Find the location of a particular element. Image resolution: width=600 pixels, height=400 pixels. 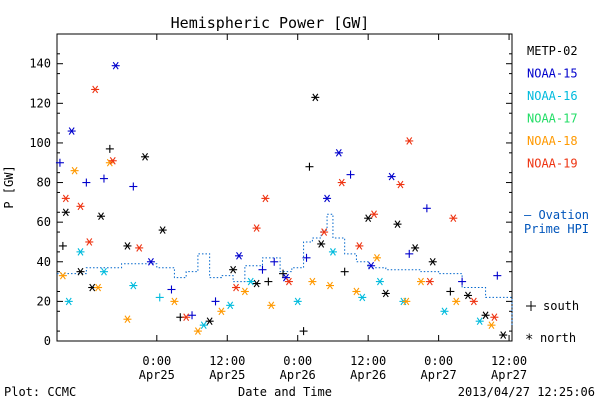

north-label: north is located at coordinates (558, 338).